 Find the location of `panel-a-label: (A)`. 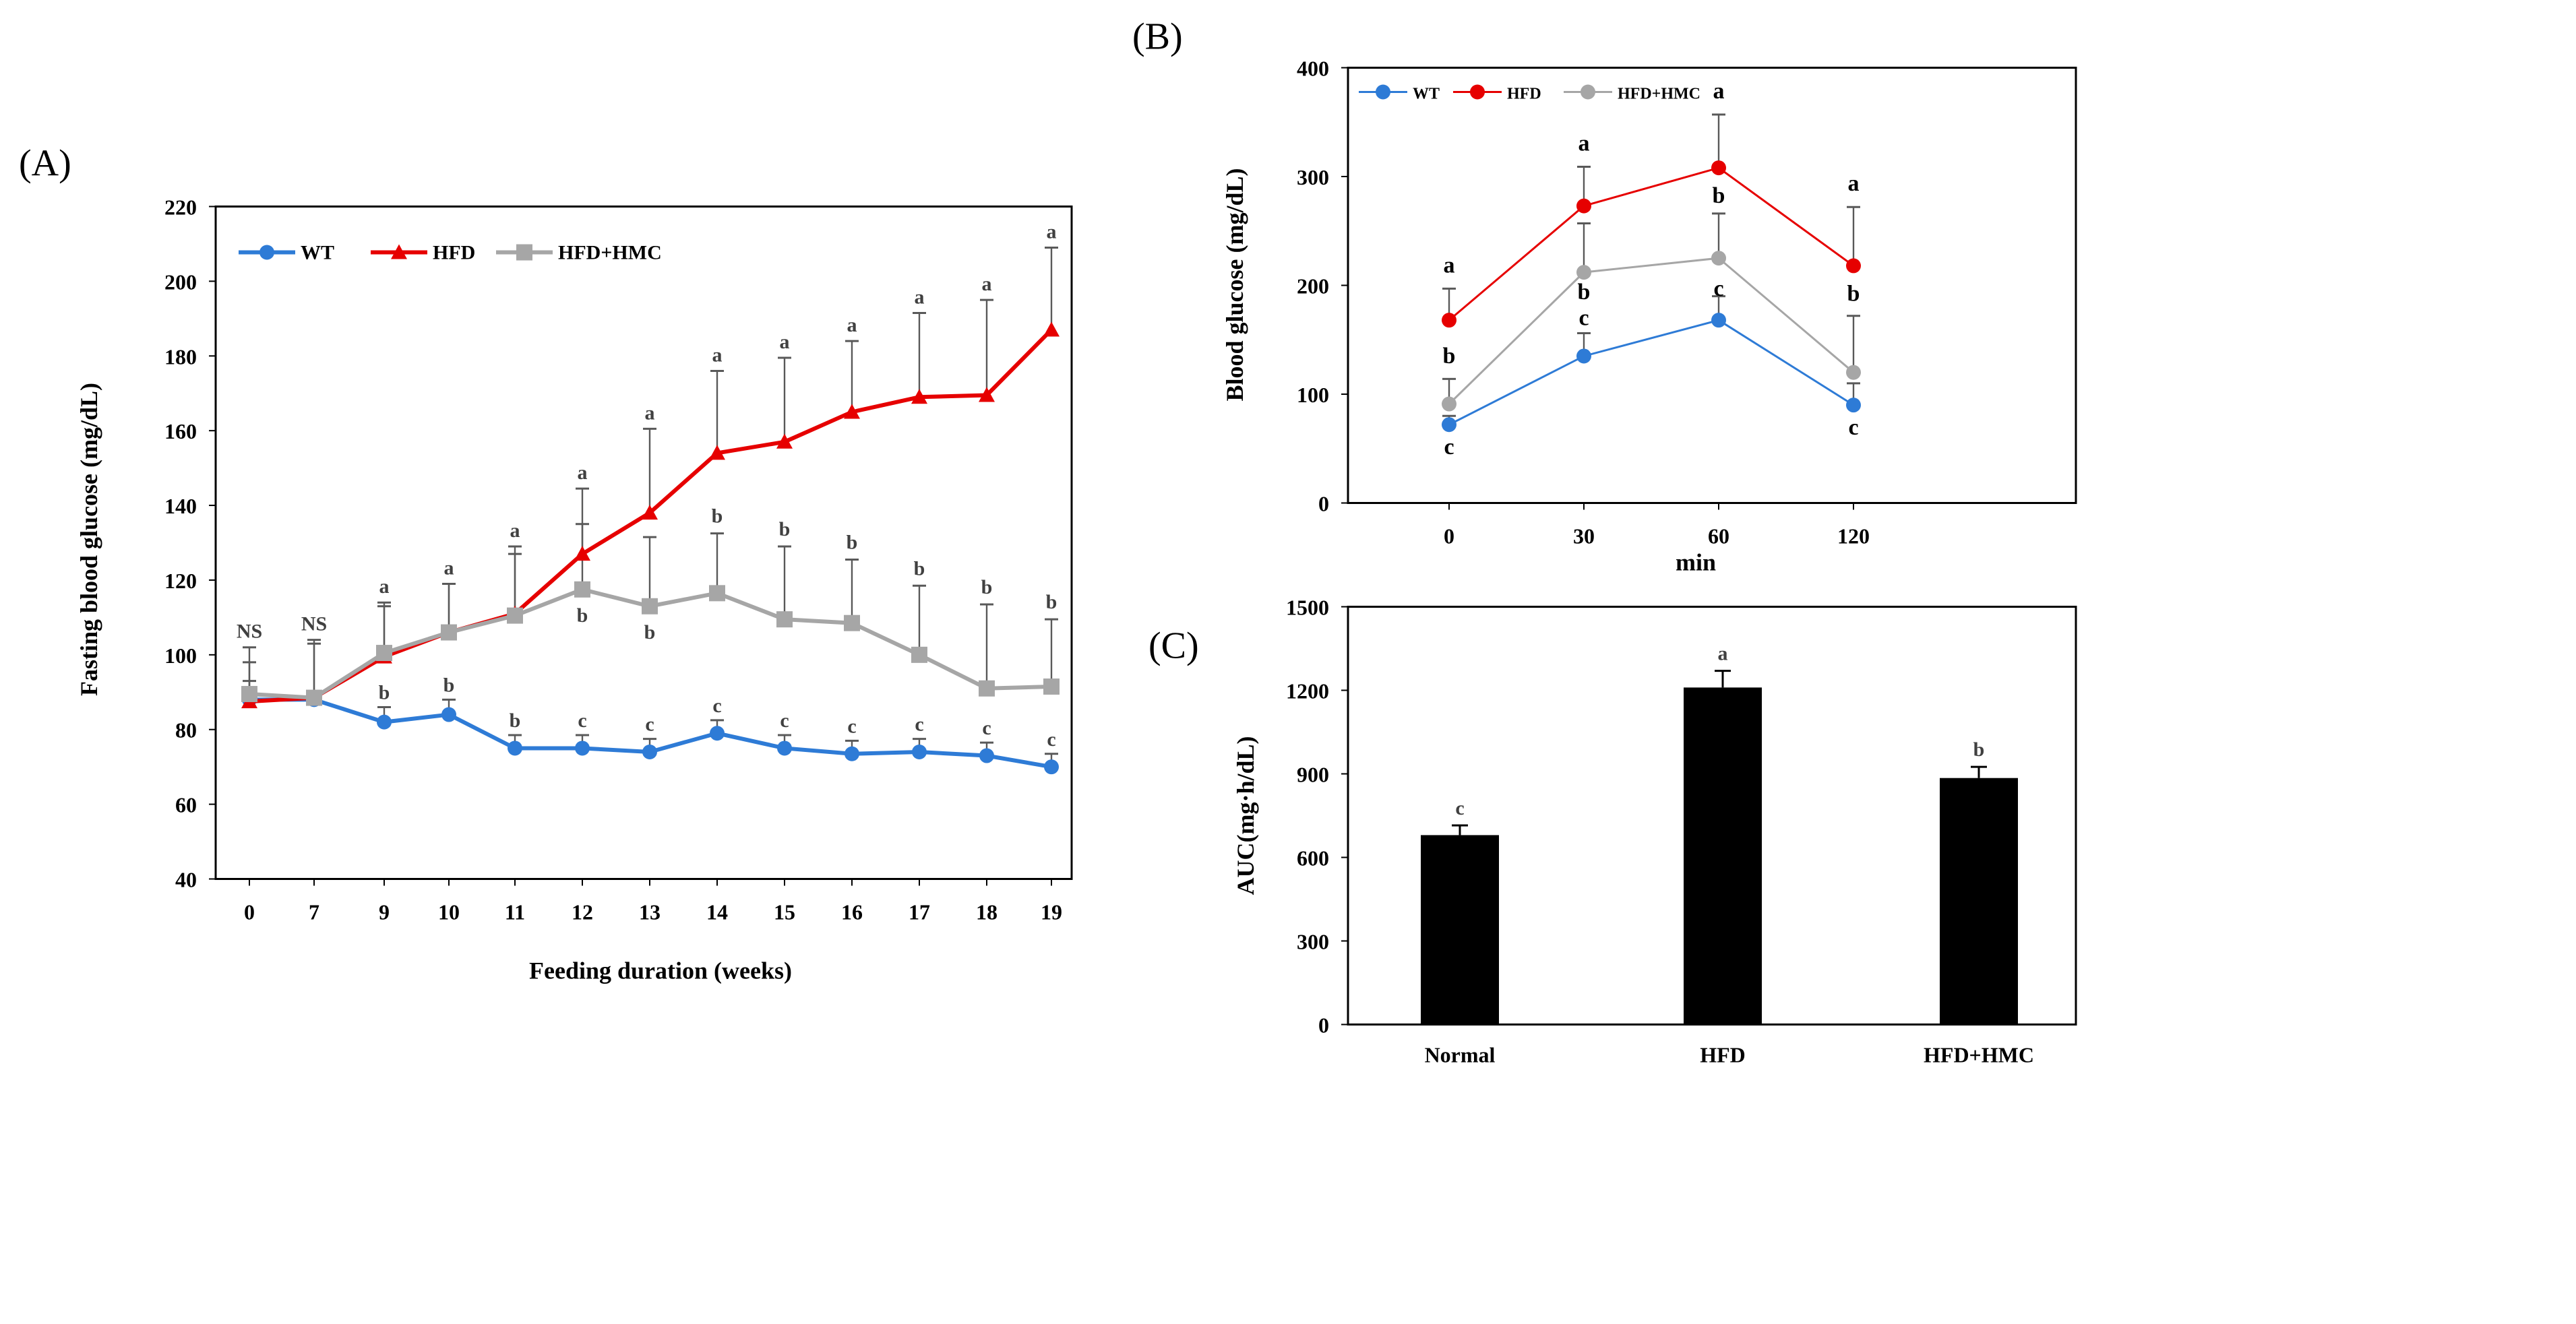

panel-a-label: (A) is located at coordinates (45, 164).